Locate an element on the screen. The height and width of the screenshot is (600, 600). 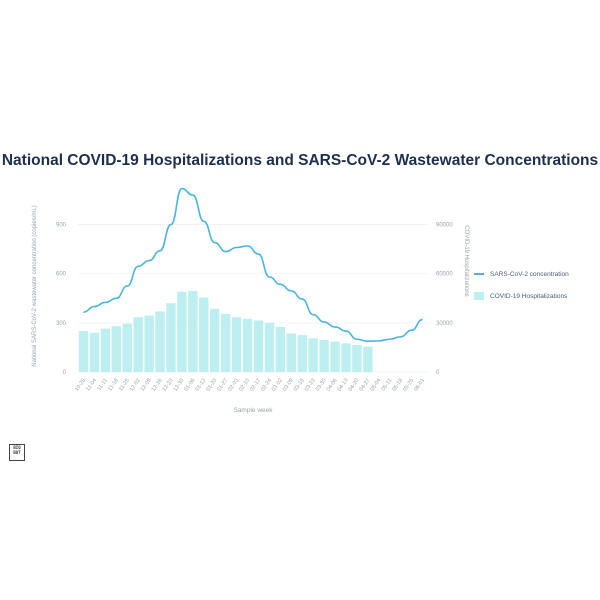
biobot-logo: BIO BOT is located at coordinates (17, 452).